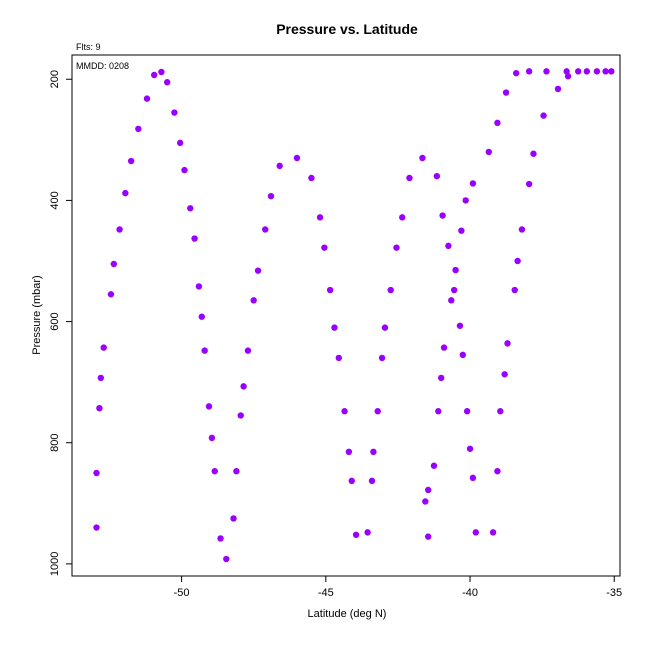 The height and width of the screenshot is (650, 650). What do you see at coordinates (470, 593) in the screenshot?
I see `x-tick-label: -40` at bounding box center [470, 593].